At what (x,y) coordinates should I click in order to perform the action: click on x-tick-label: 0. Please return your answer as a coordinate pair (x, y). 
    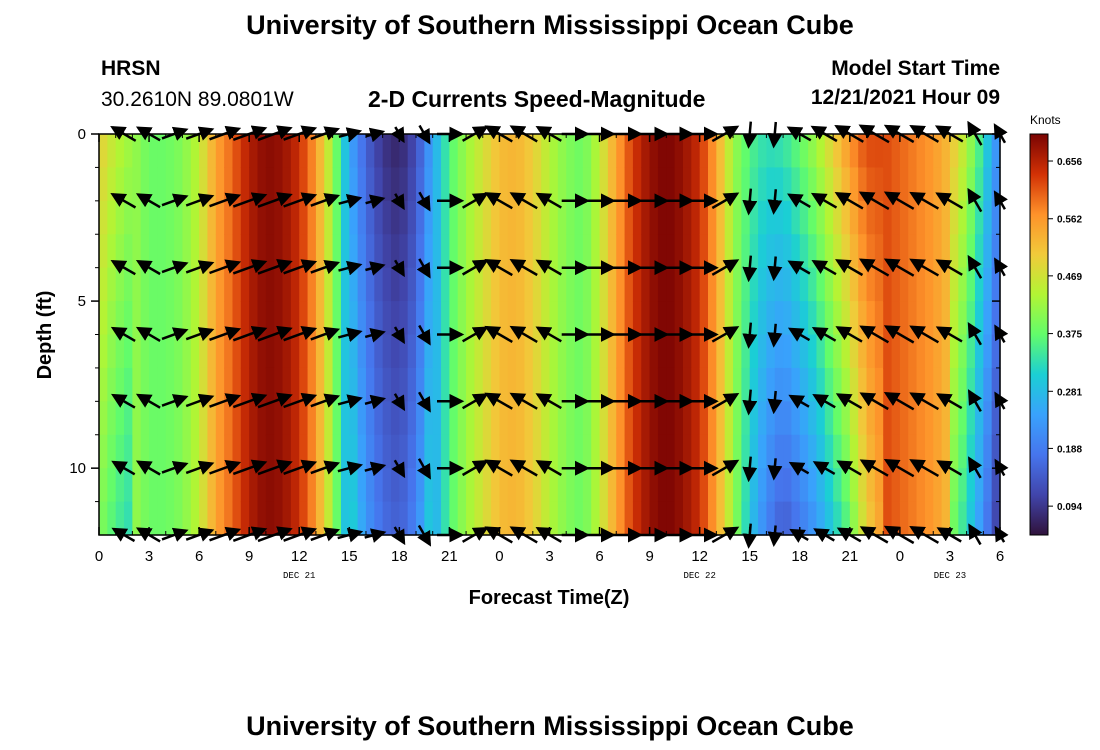
    Looking at the image, I should click on (499, 556).